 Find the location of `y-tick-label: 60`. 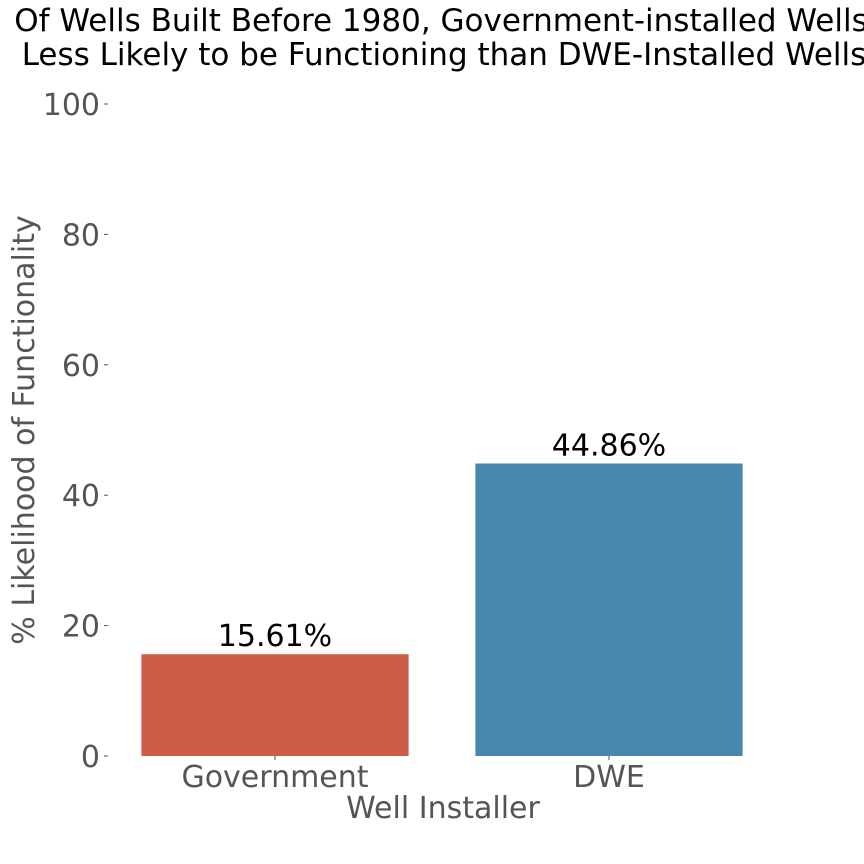

y-tick-label: 60 is located at coordinates (81, 366).